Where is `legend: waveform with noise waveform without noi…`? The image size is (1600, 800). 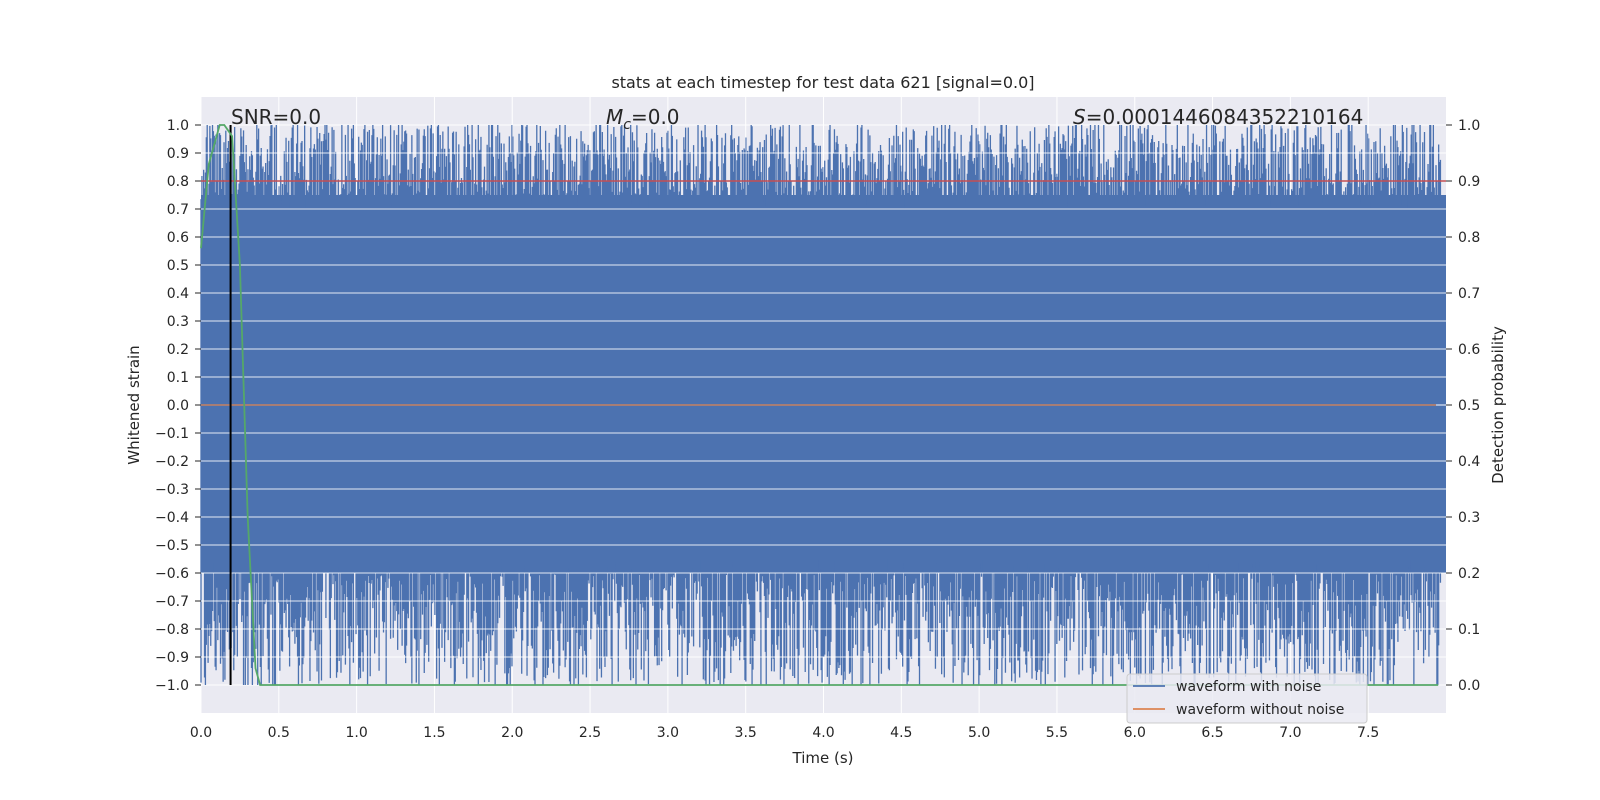 legend: waveform with noise waveform without noi… is located at coordinates (1247, 698).